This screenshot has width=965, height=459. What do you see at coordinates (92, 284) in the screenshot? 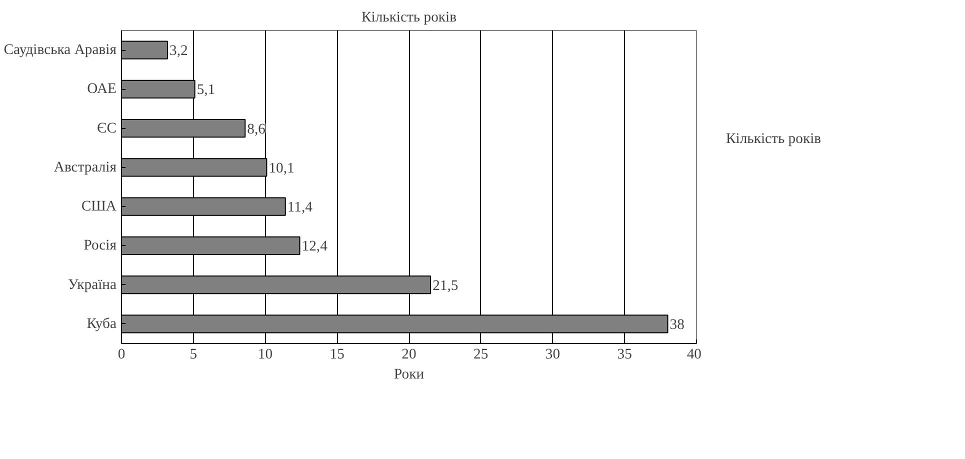
I see `y-tick-label: Україна` at bounding box center [92, 284].